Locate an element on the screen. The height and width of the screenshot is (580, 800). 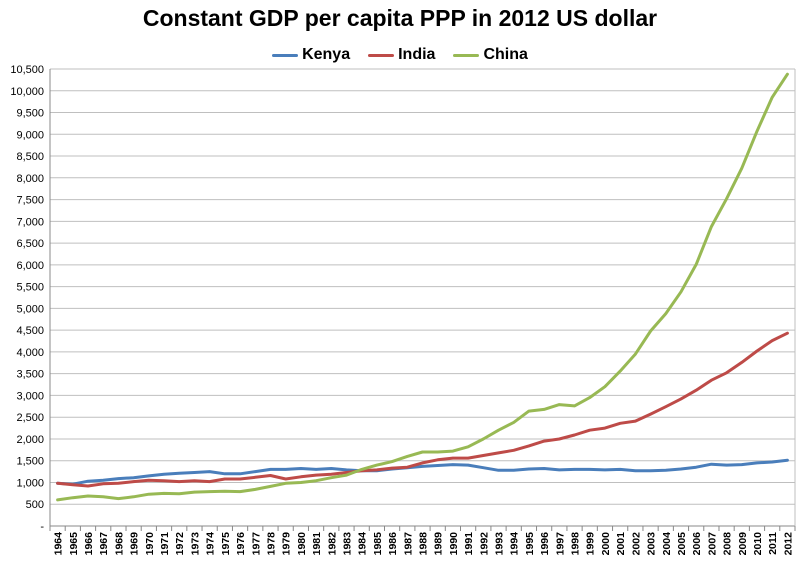
y-tick-label: 4,000 is located at coordinates (30, 353).